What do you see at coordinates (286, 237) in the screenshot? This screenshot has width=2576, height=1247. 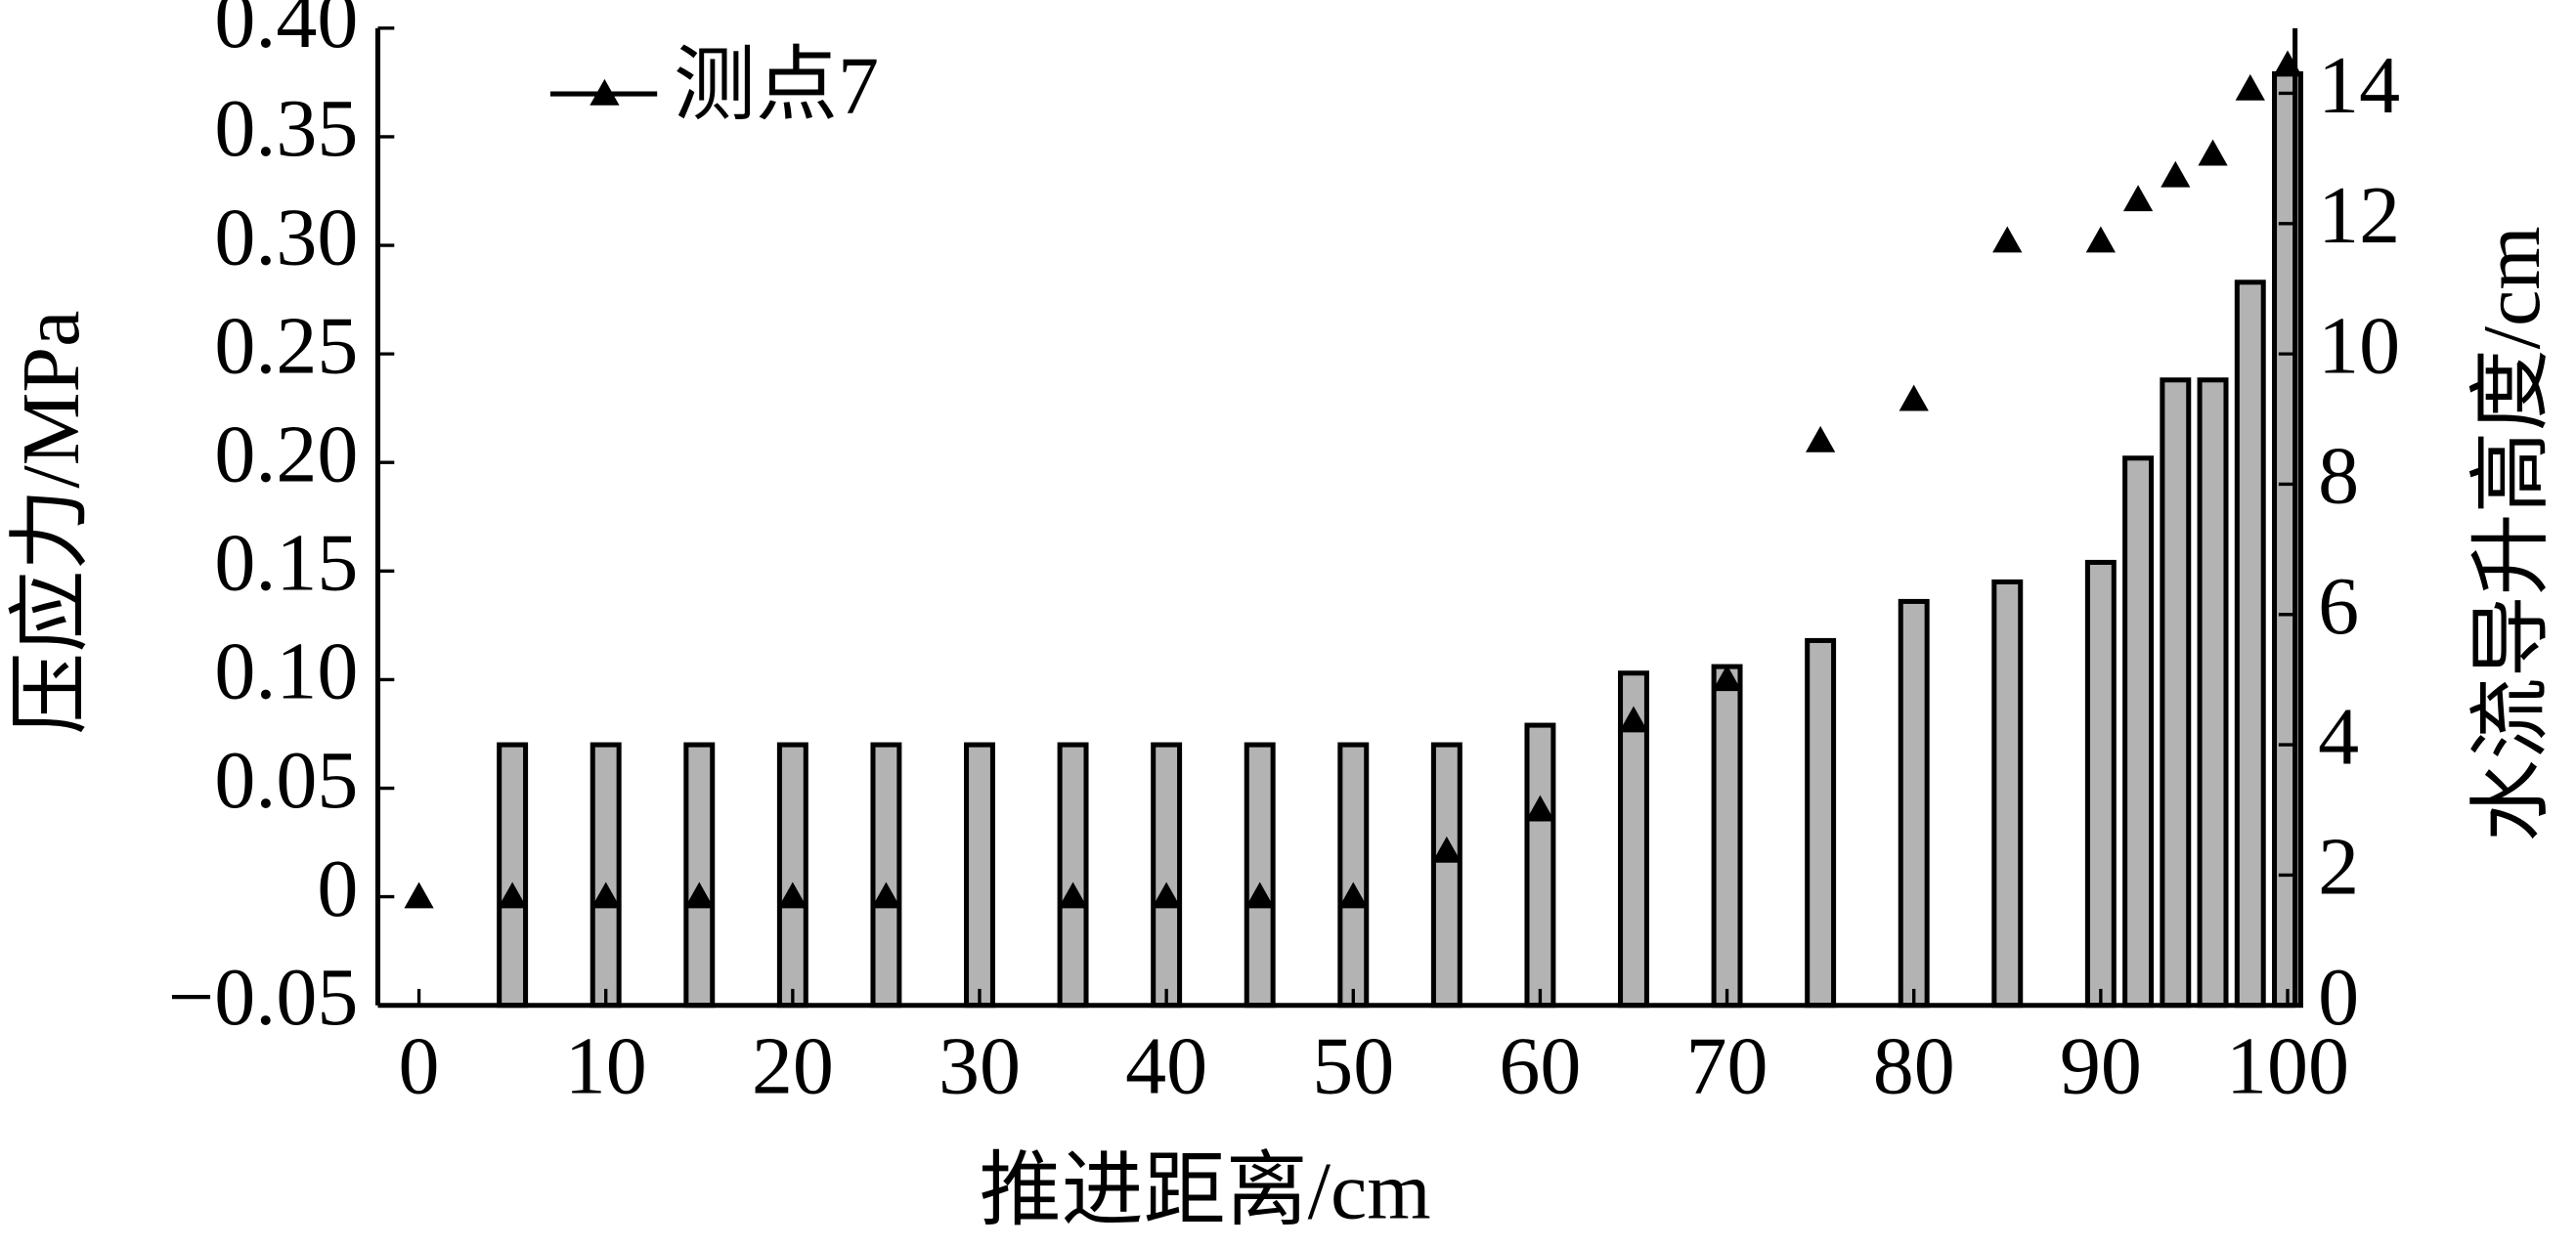 I see `y-tick-label: 0.30` at bounding box center [286, 237].